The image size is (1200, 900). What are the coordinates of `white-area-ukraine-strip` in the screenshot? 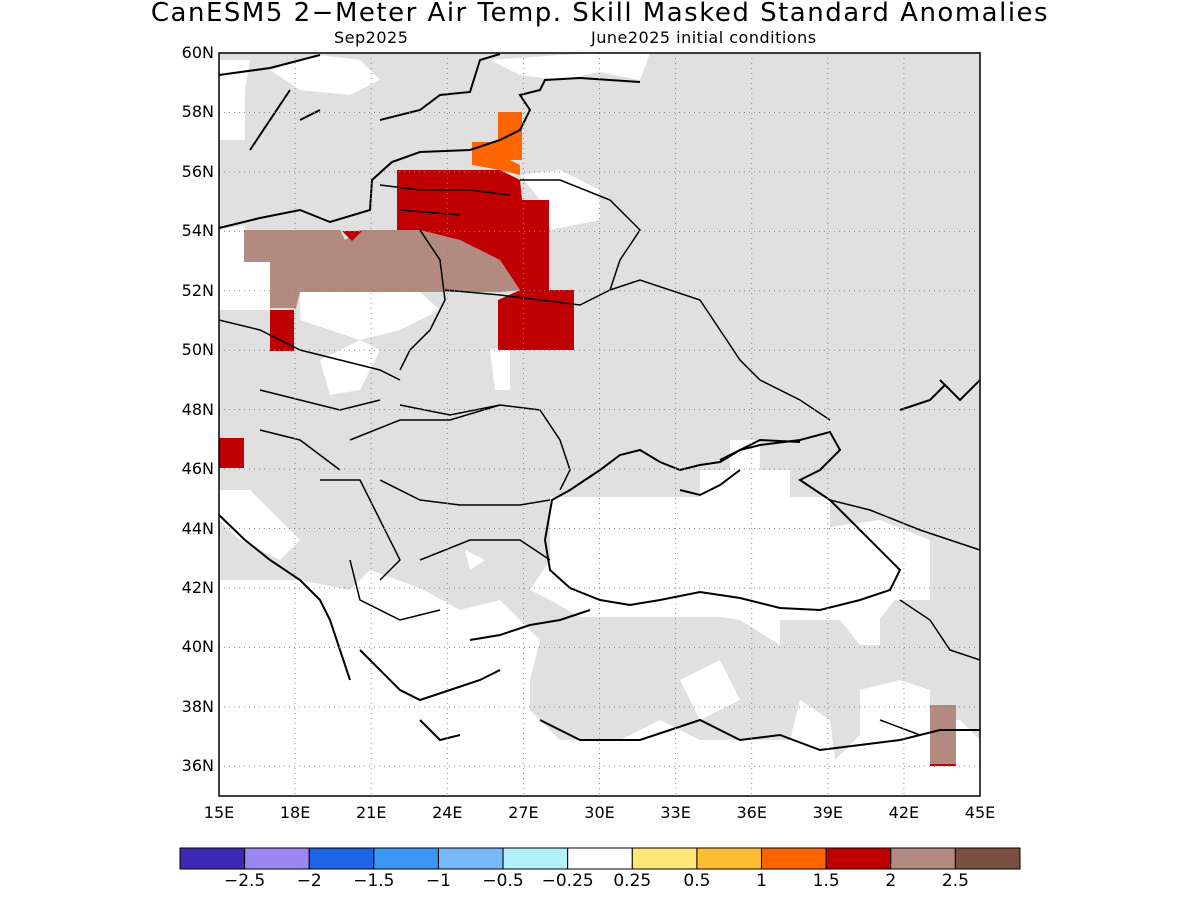 It's located at (500, 367).